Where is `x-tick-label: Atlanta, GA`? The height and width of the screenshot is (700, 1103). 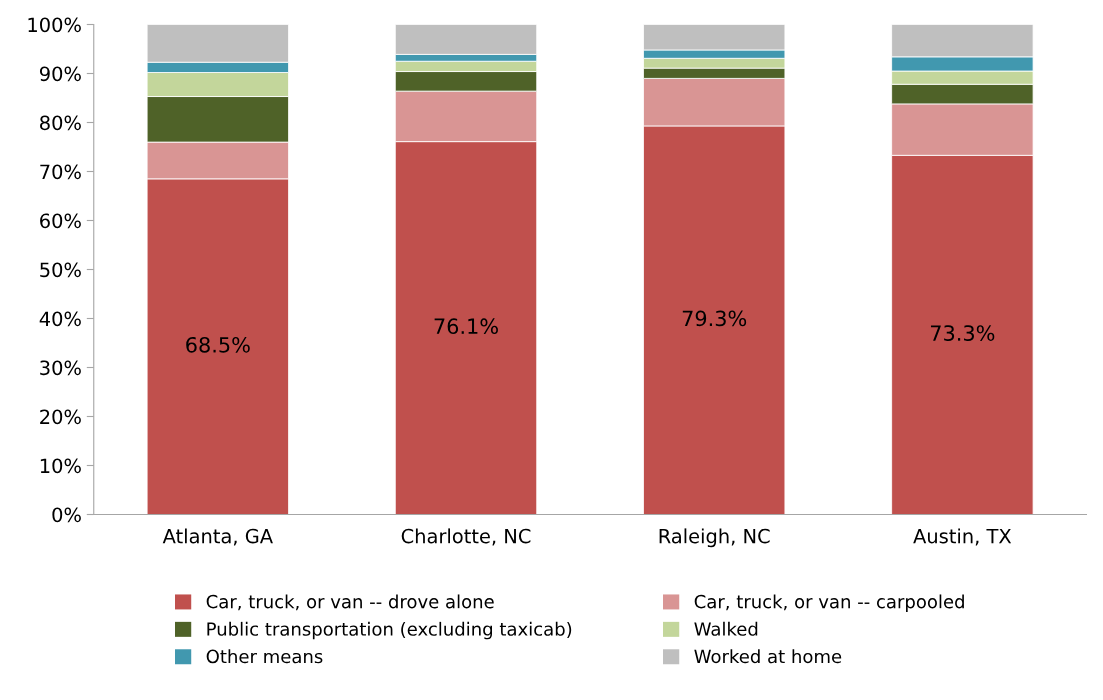 x-tick-label: Atlanta, GA is located at coordinates (217, 537).